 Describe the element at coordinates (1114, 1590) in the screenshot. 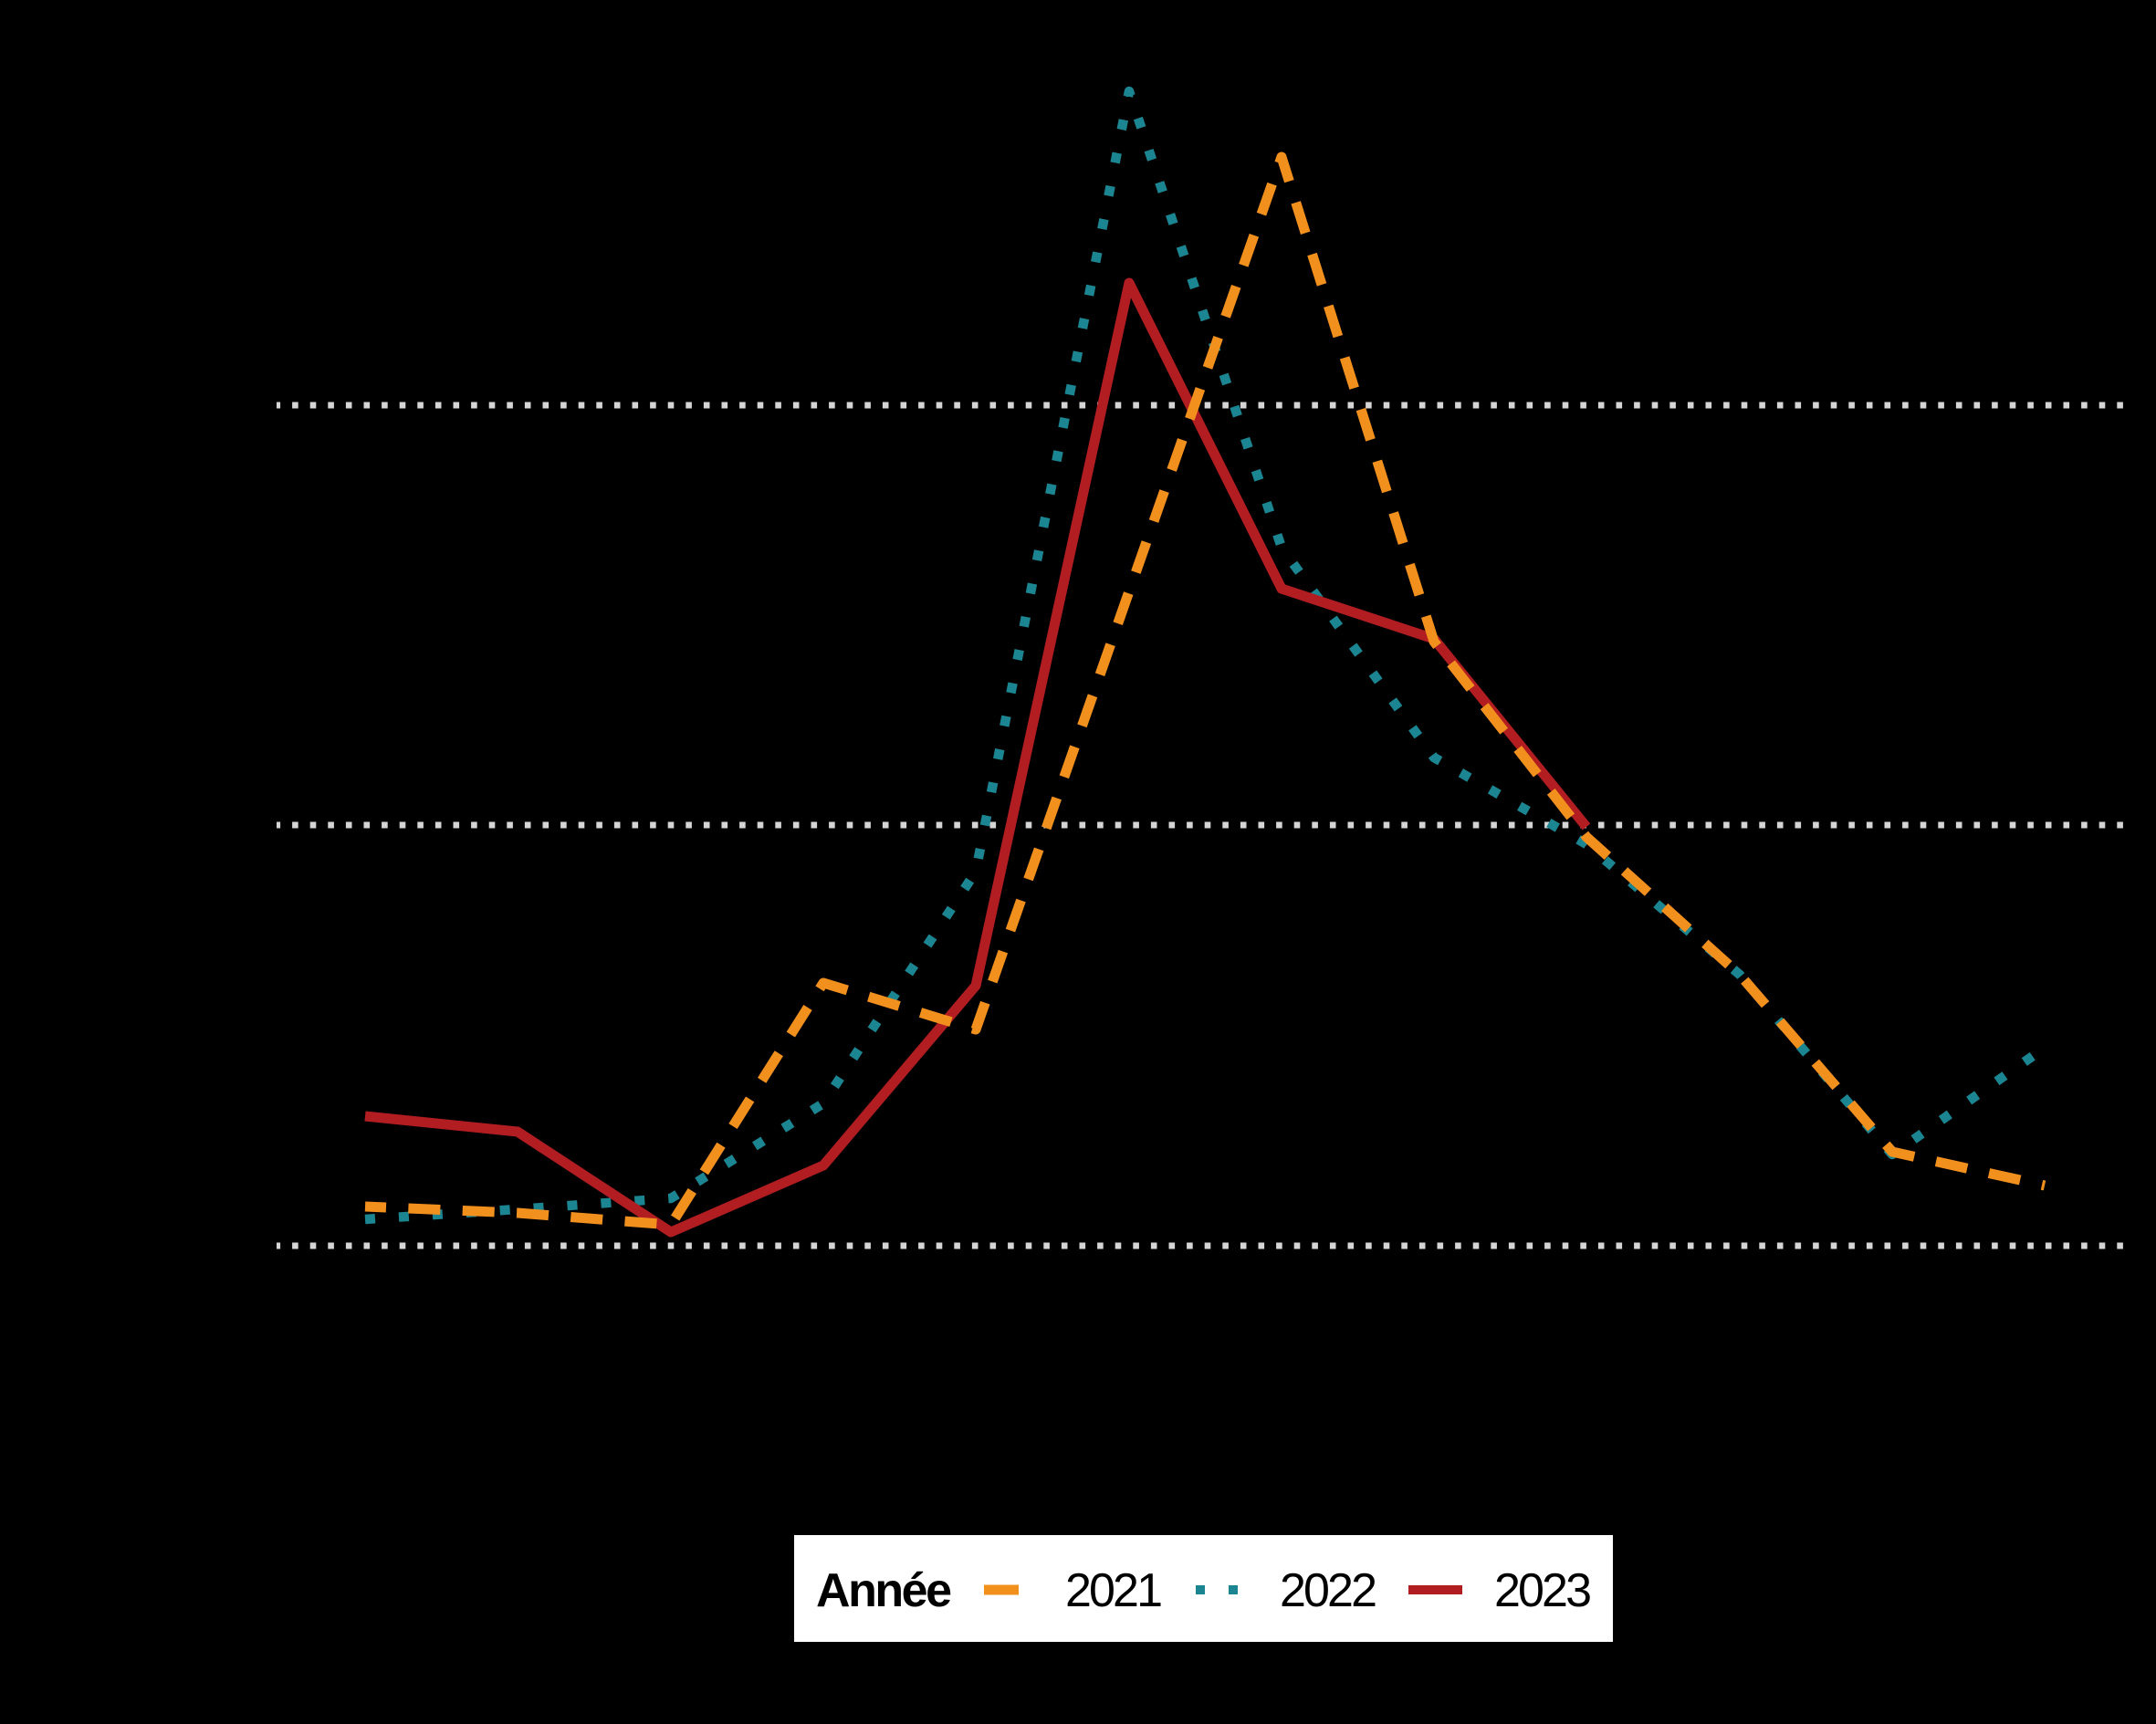

I see `svg-text: 2021` at that location.